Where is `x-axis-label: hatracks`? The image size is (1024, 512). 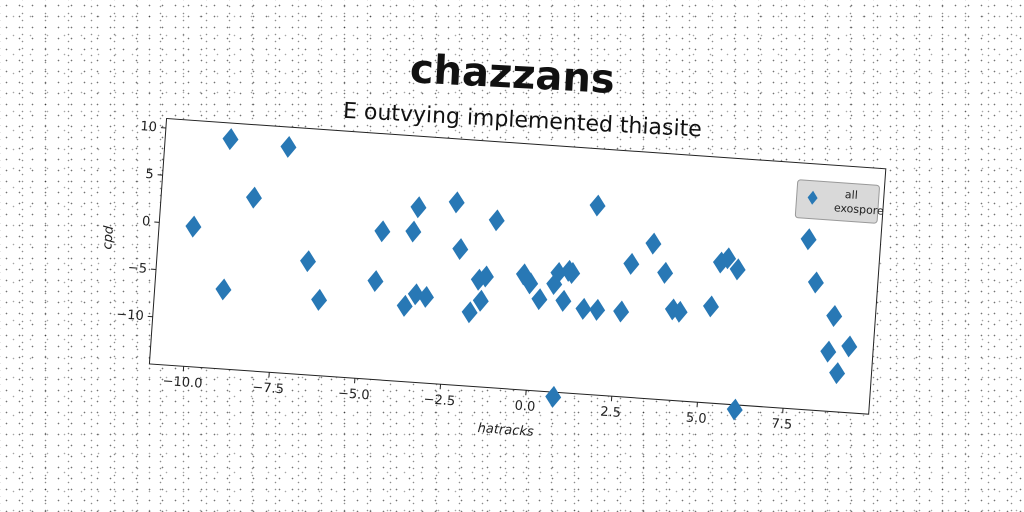
x-axis-label: hatracks is located at coordinates (505, 430).